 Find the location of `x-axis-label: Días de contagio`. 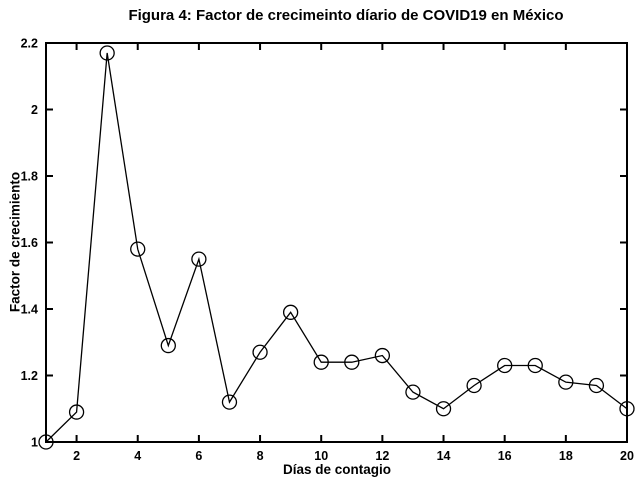

x-axis-label: Días de contagio is located at coordinates (337, 469).